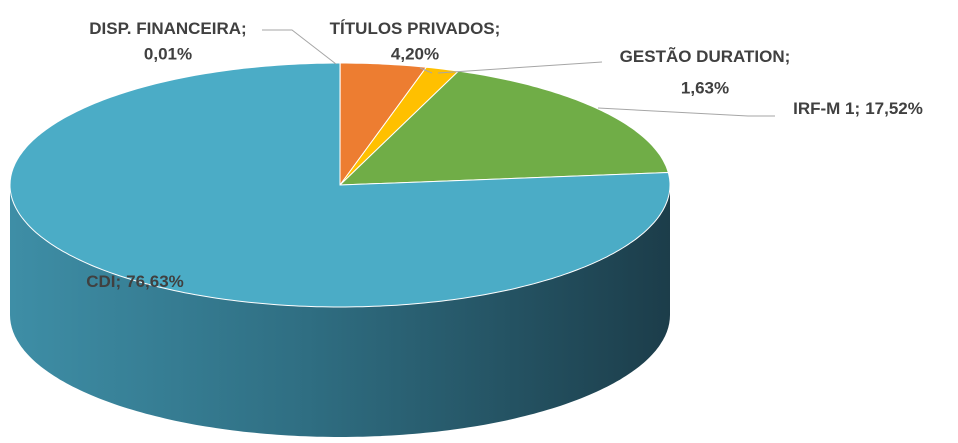 The height and width of the screenshot is (443, 958). I want to click on data-label: TÍTULOS PRIVADOS;, so click(415, 28).